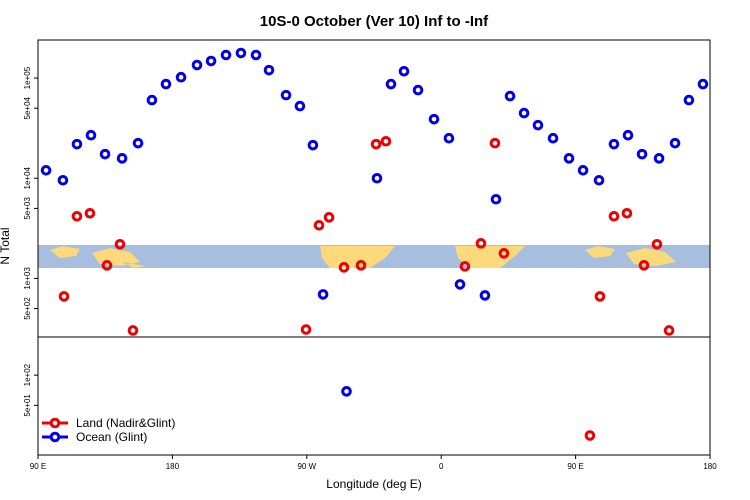  I want to click on y-tick-label: 5e+04, so click(27, 107).